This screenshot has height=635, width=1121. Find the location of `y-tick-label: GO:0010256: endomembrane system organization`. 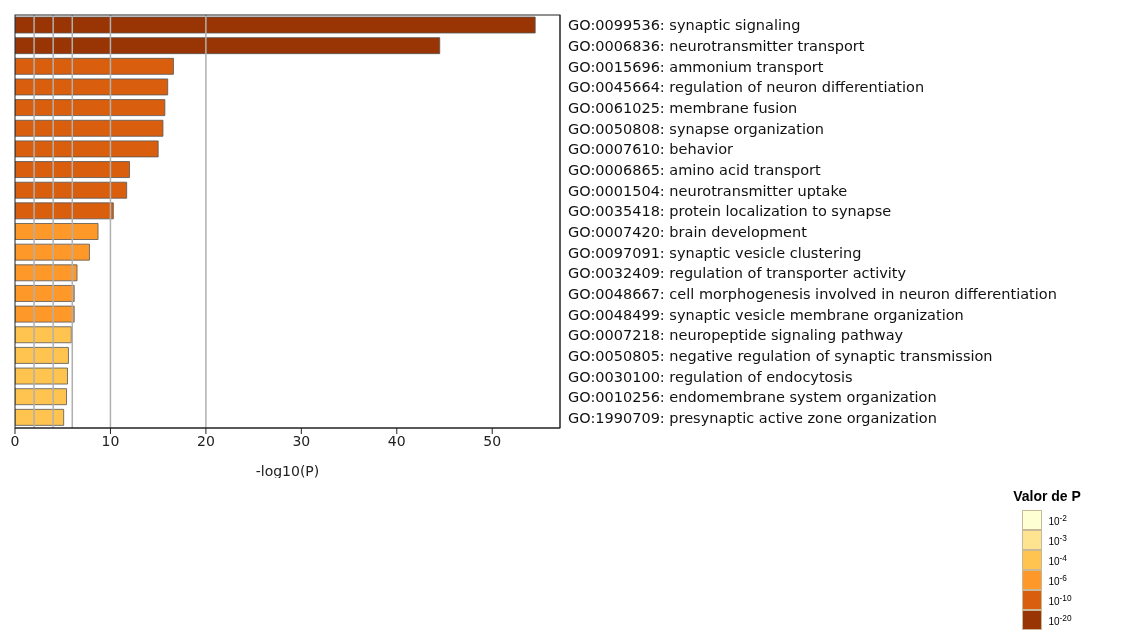

y-tick-label: GO:0010256: endomembrane system organization is located at coordinates (752, 397).